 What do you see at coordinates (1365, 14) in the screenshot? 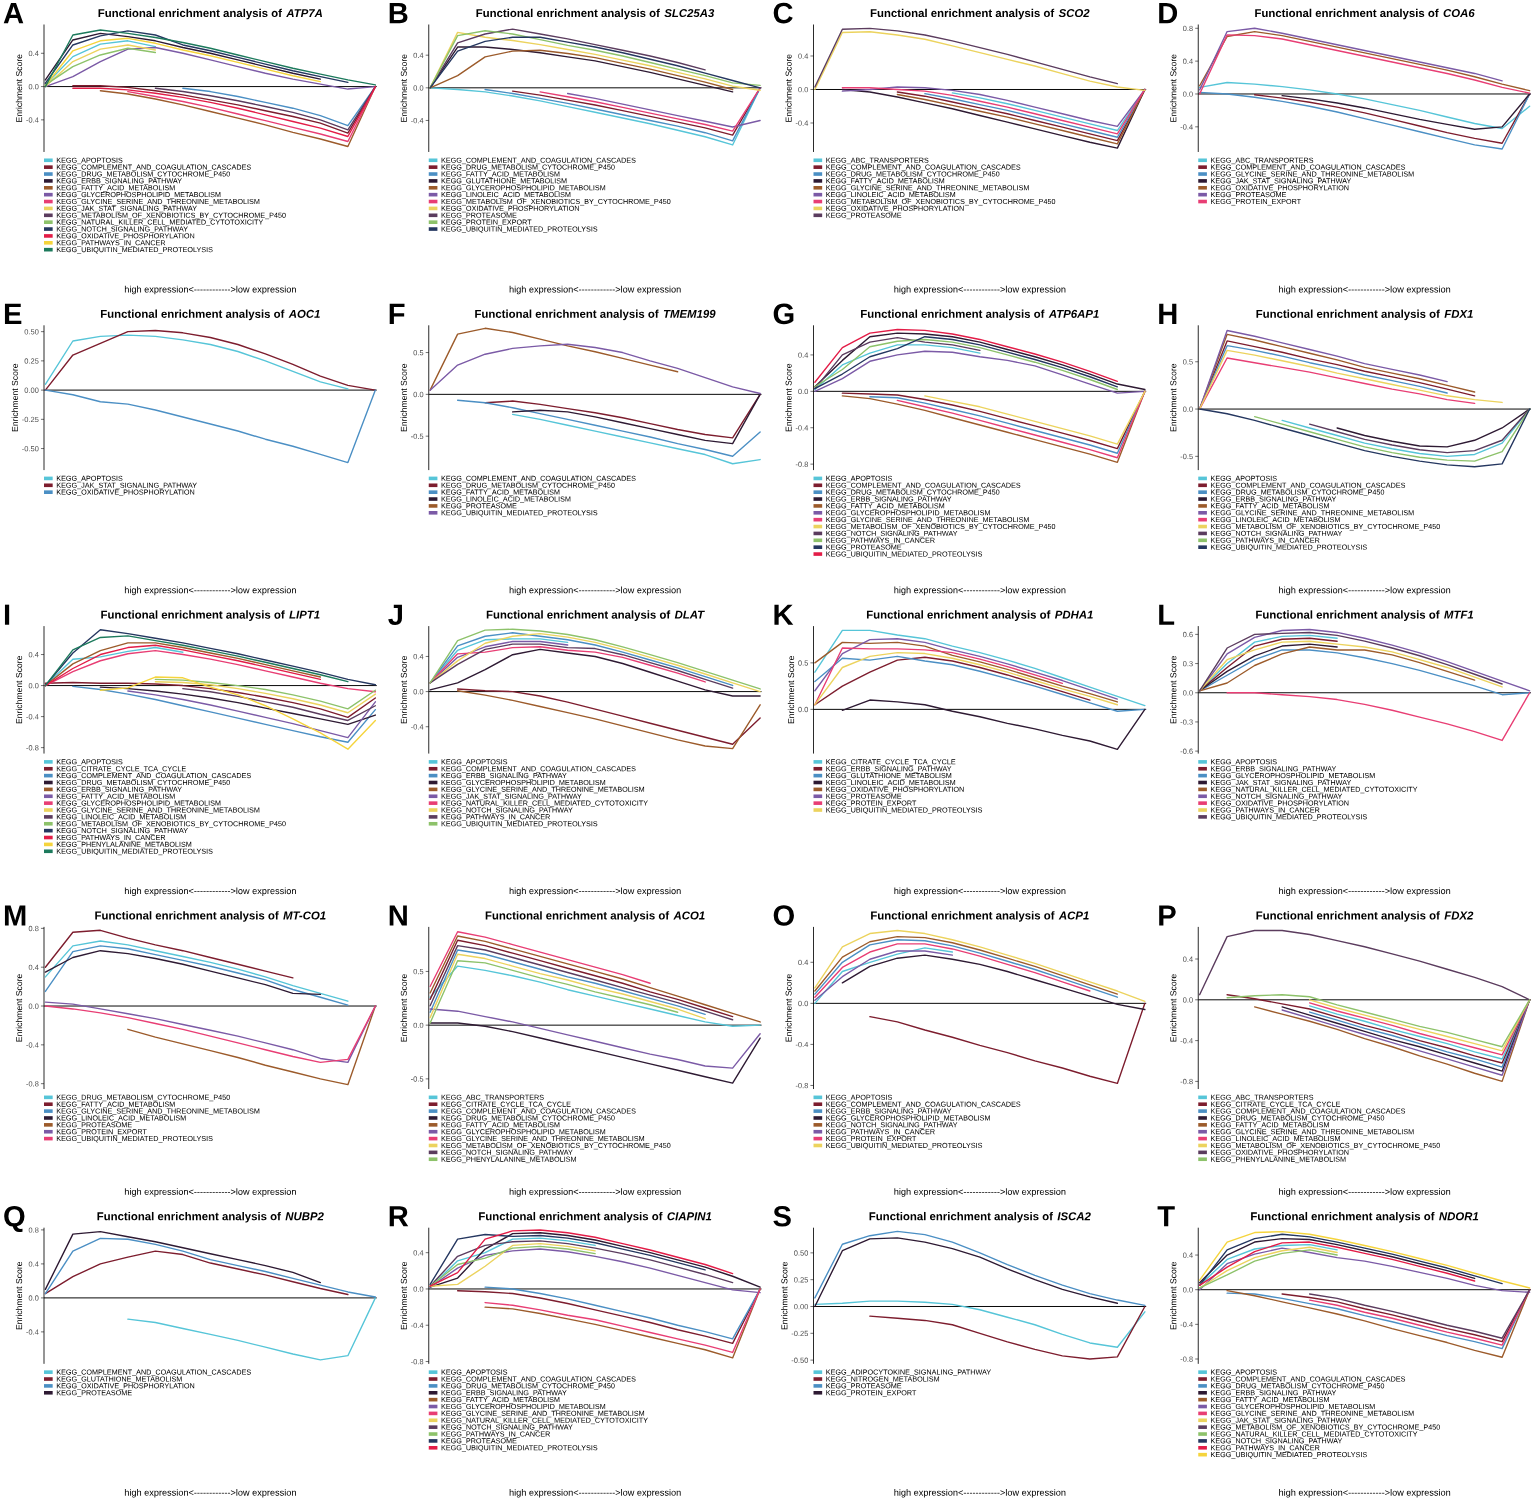
I see `chart-title: Functional enrichment analysis of COA6` at bounding box center [1365, 14].